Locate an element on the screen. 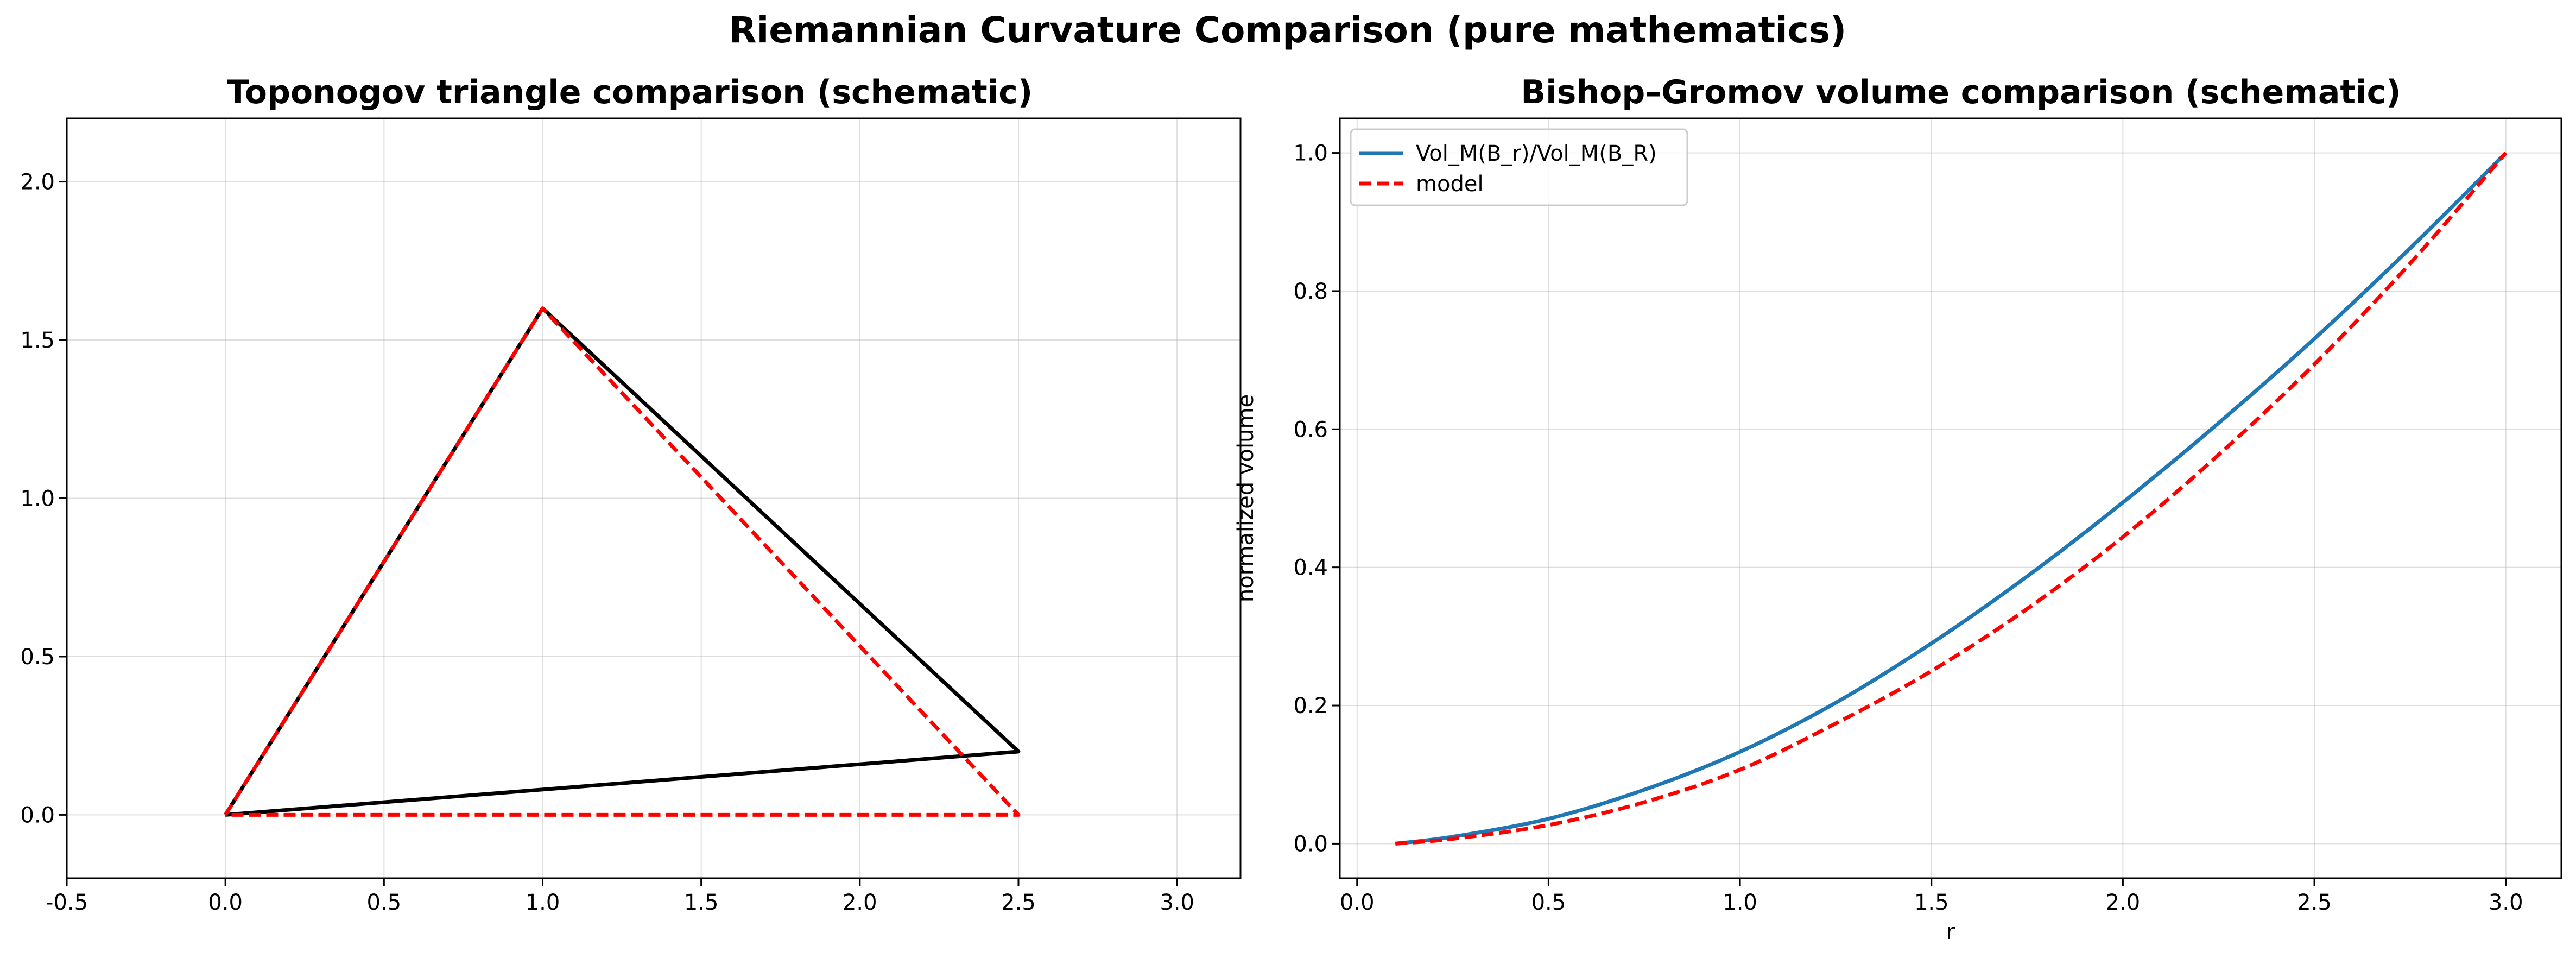 The image size is (2576, 964). y-tick-label: 0.5 is located at coordinates (37, 657).